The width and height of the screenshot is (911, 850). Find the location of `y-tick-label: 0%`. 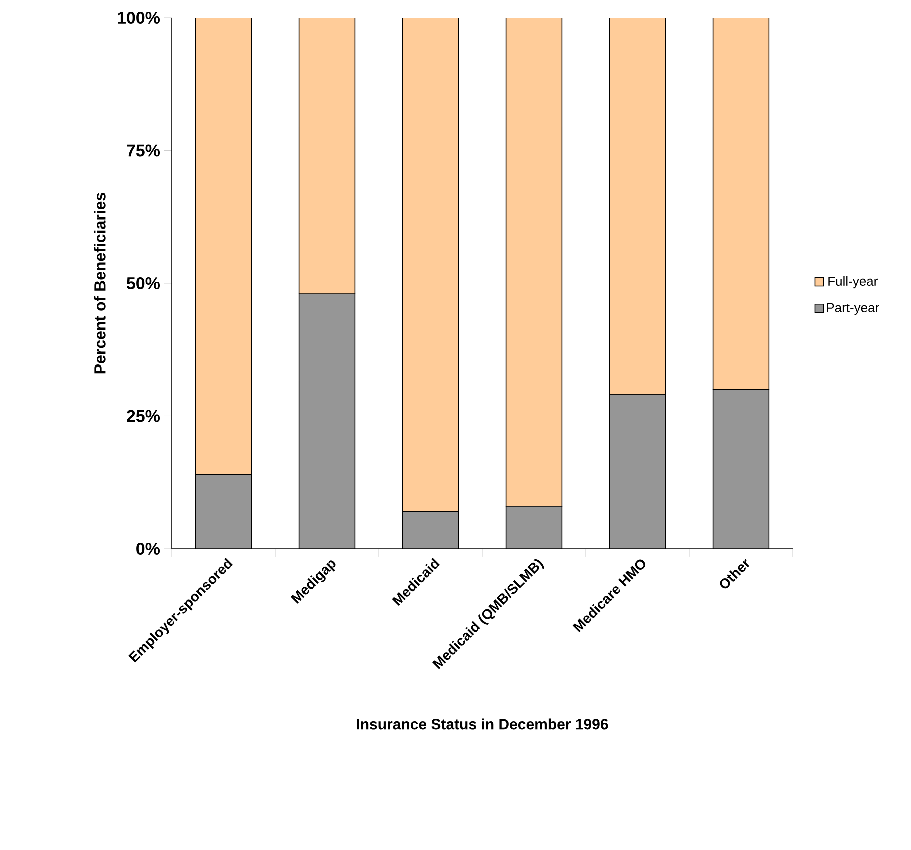

y-tick-label: 0% is located at coordinates (148, 549).